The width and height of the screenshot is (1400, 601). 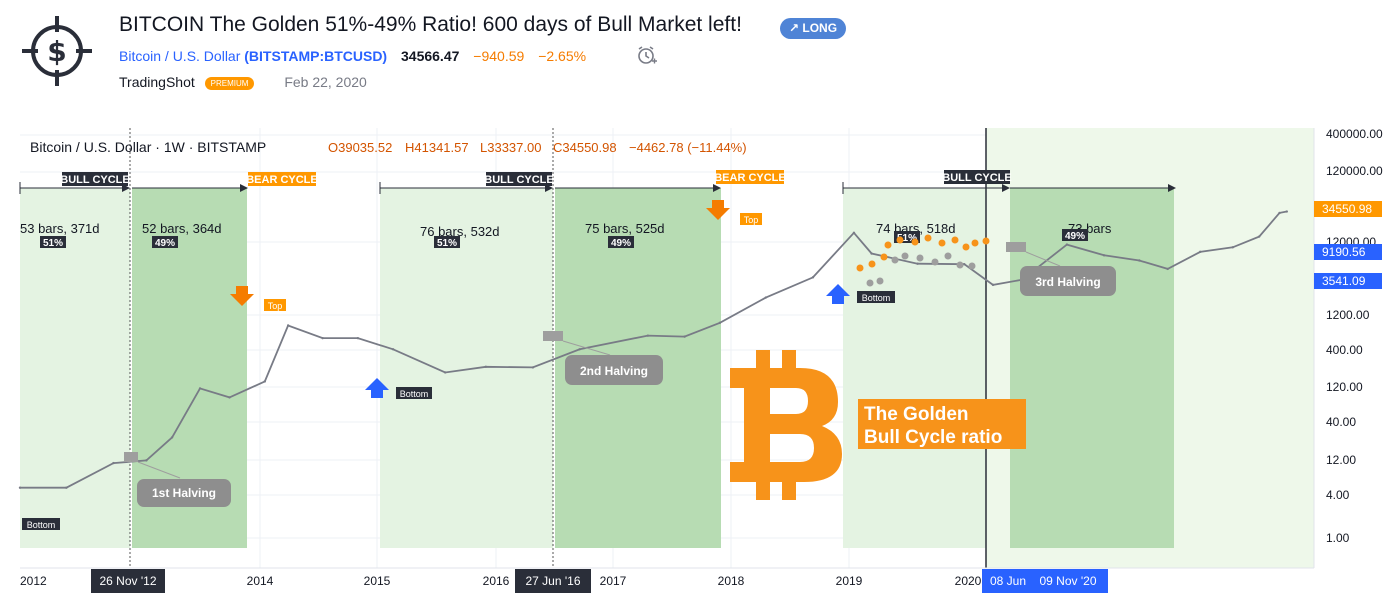 What do you see at coordinates (1344, 281) in the screenshot?
I see `svg-text: 3541.09` at bounding box center [1344, 281].